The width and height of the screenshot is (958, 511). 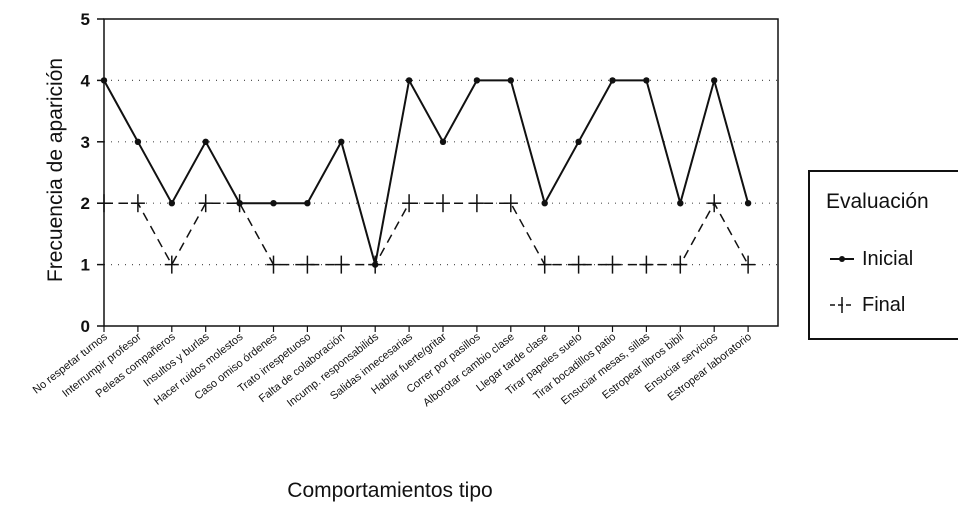 I want to click on legend: Evaluación Inicial Final, so click(x=883, y=255).